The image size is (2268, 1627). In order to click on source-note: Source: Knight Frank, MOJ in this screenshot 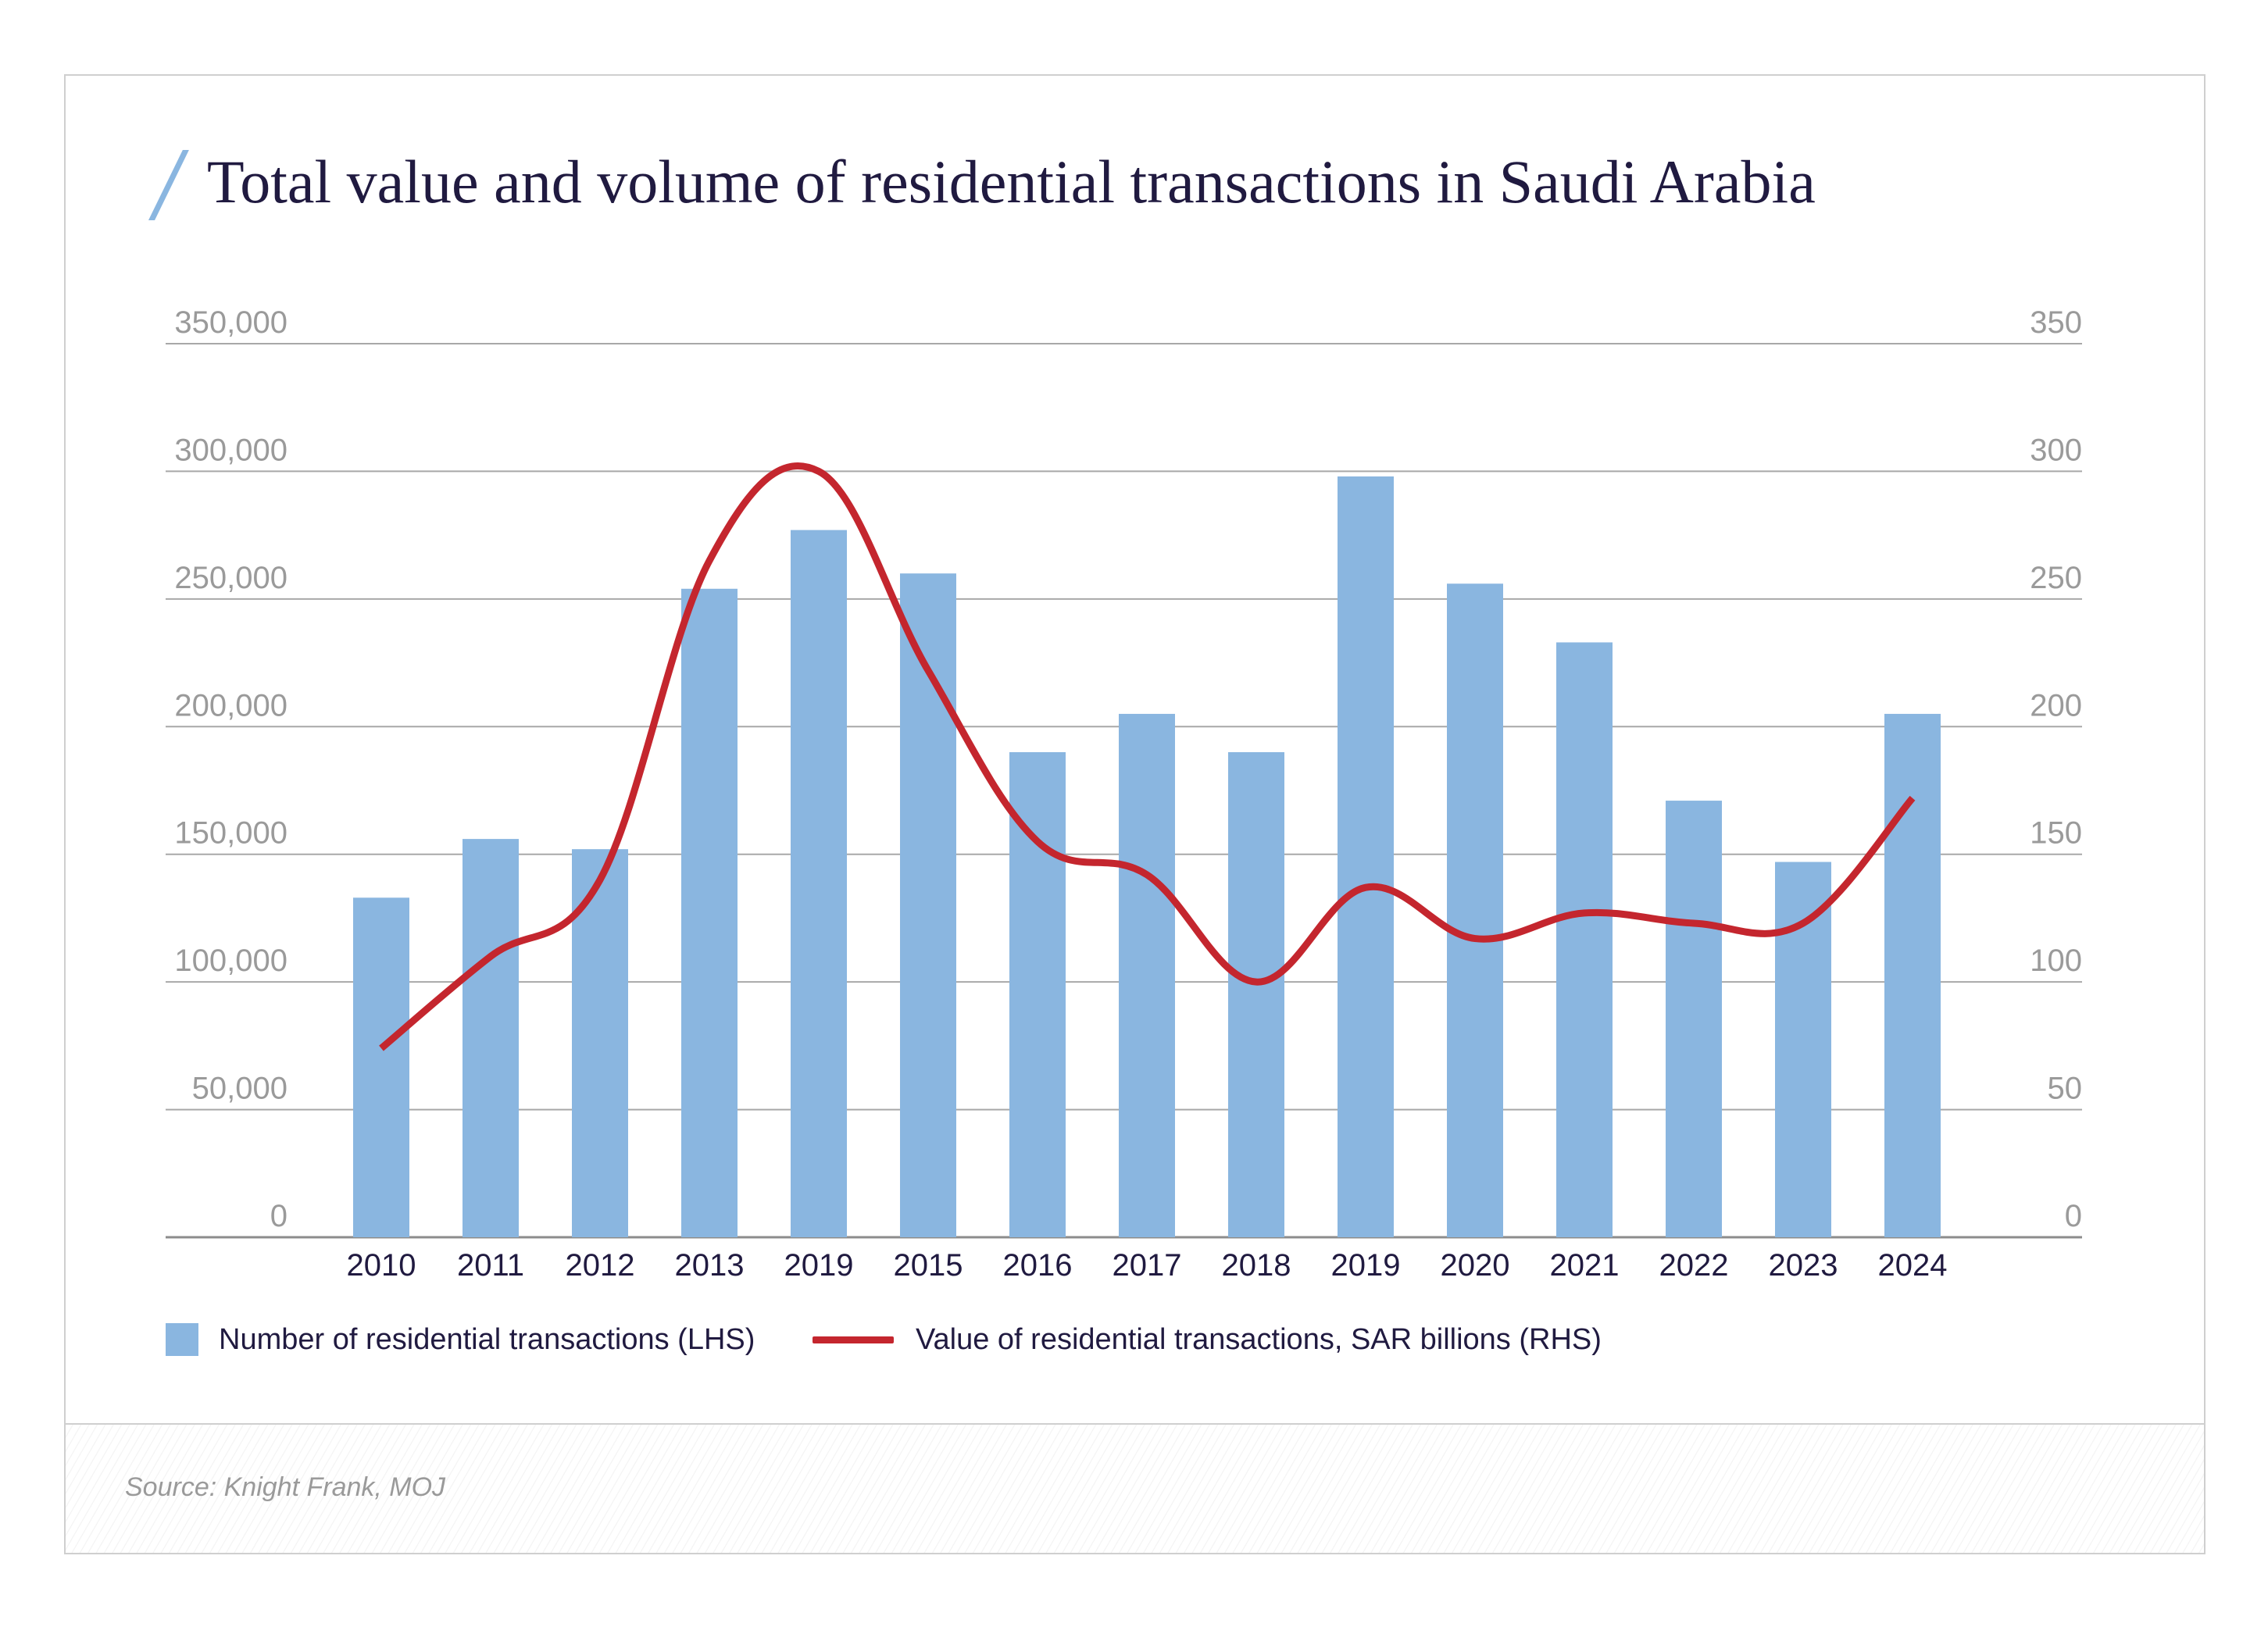, I will do `click(285, 1487)`.